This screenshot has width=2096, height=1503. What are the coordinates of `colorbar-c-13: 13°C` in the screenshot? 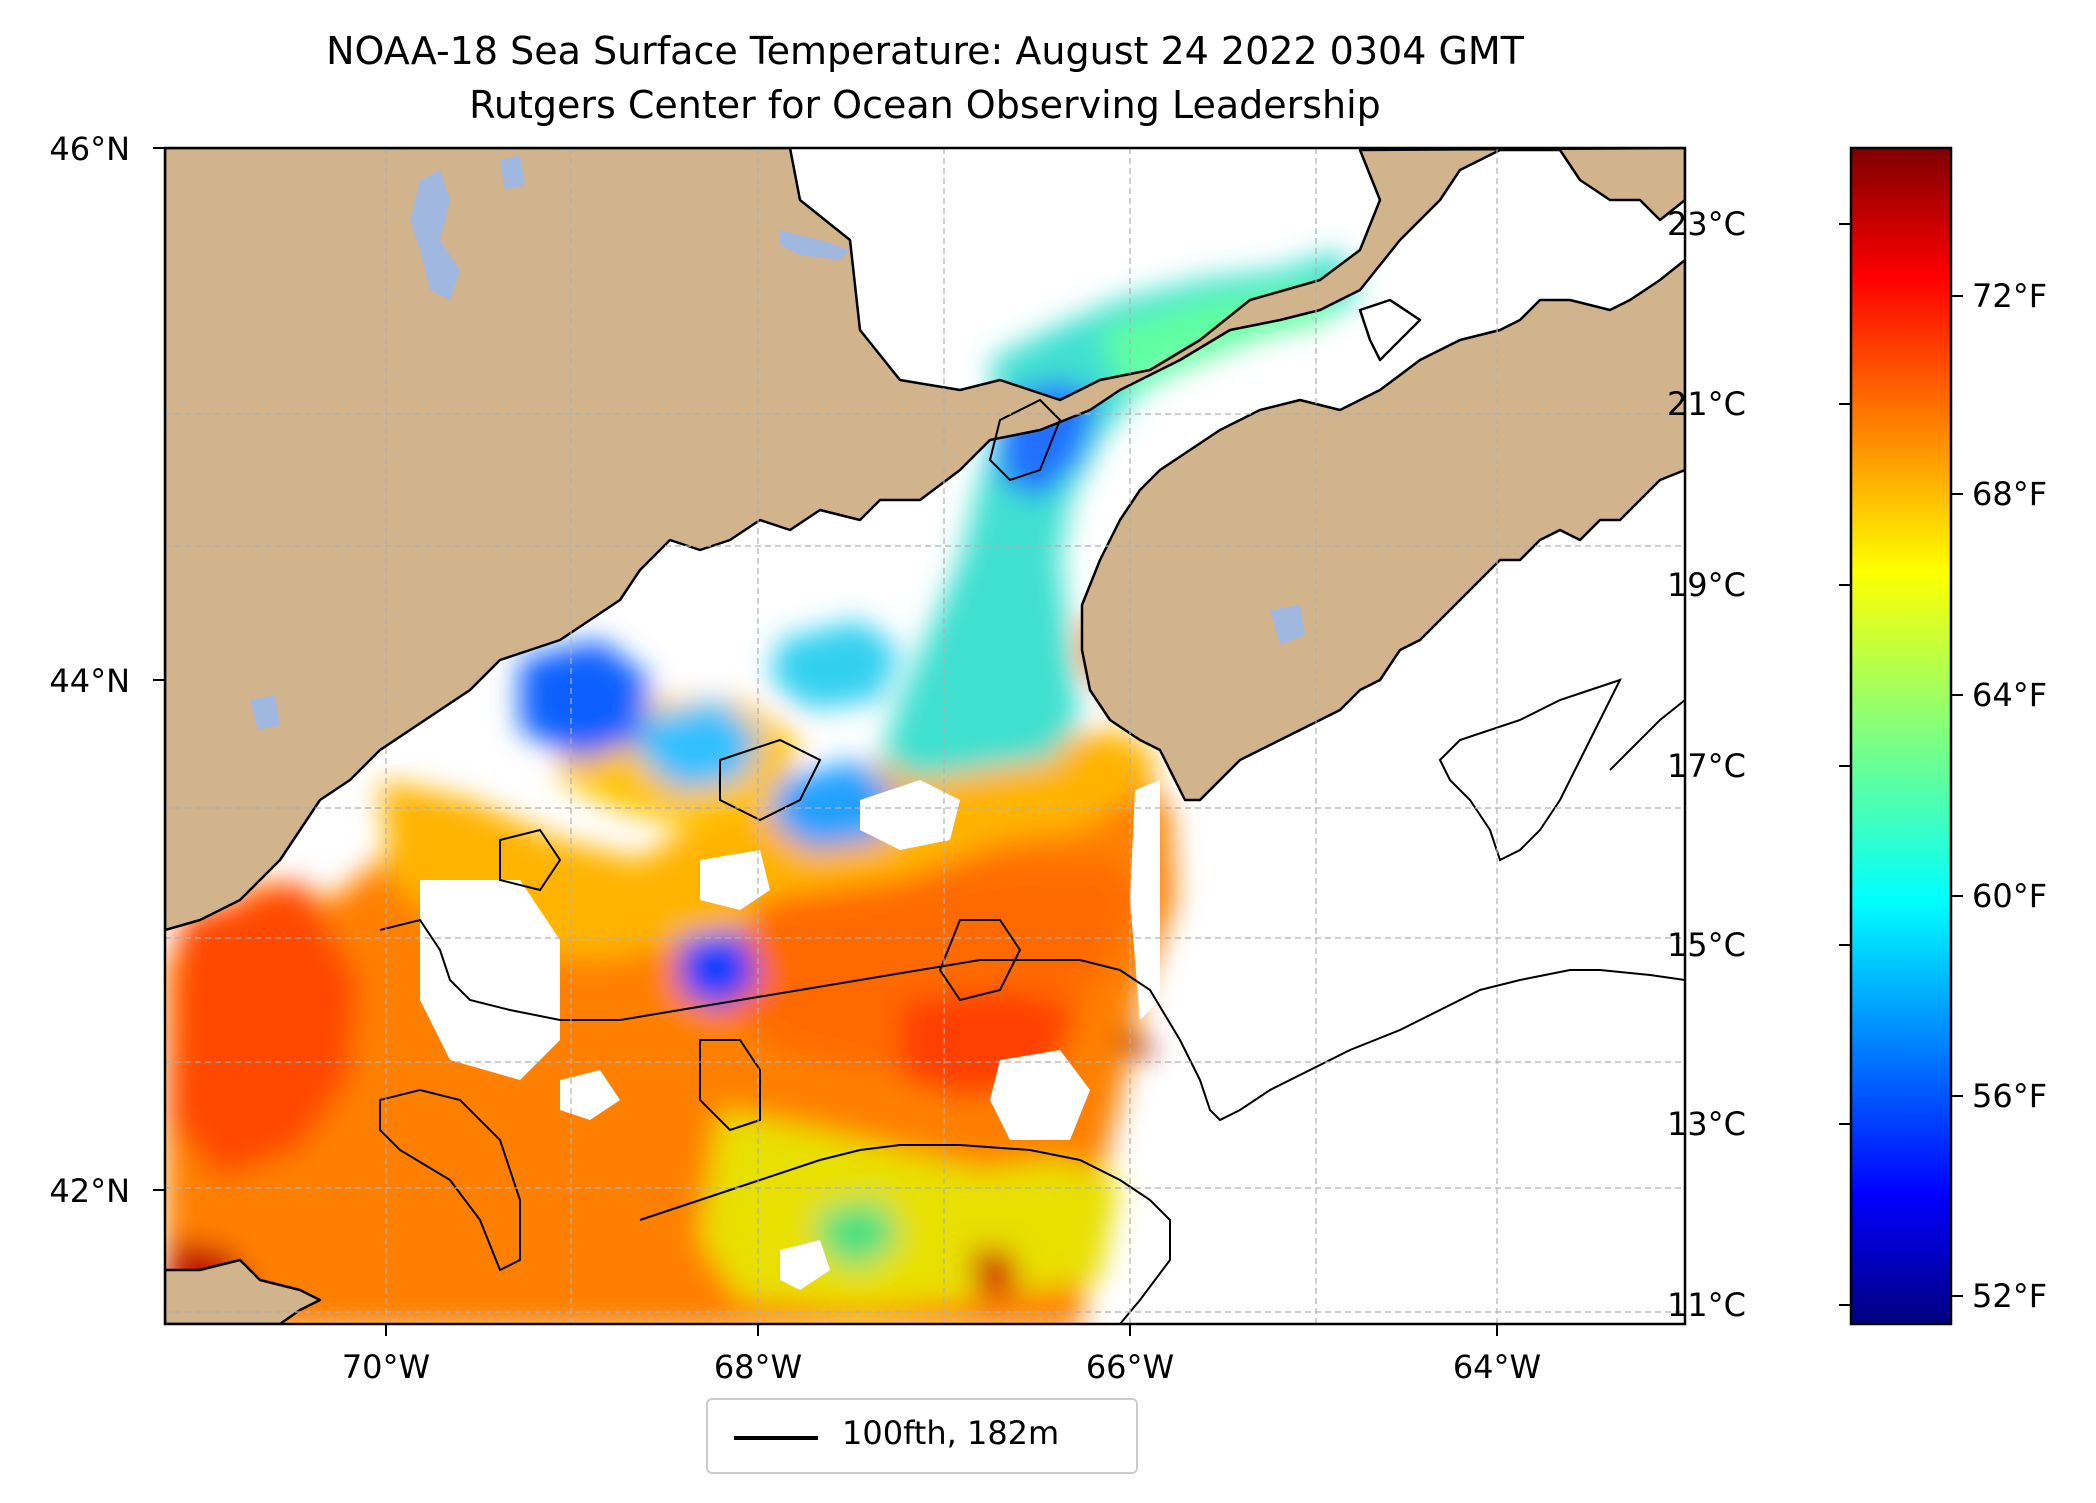 It's located at (1706, 1124).